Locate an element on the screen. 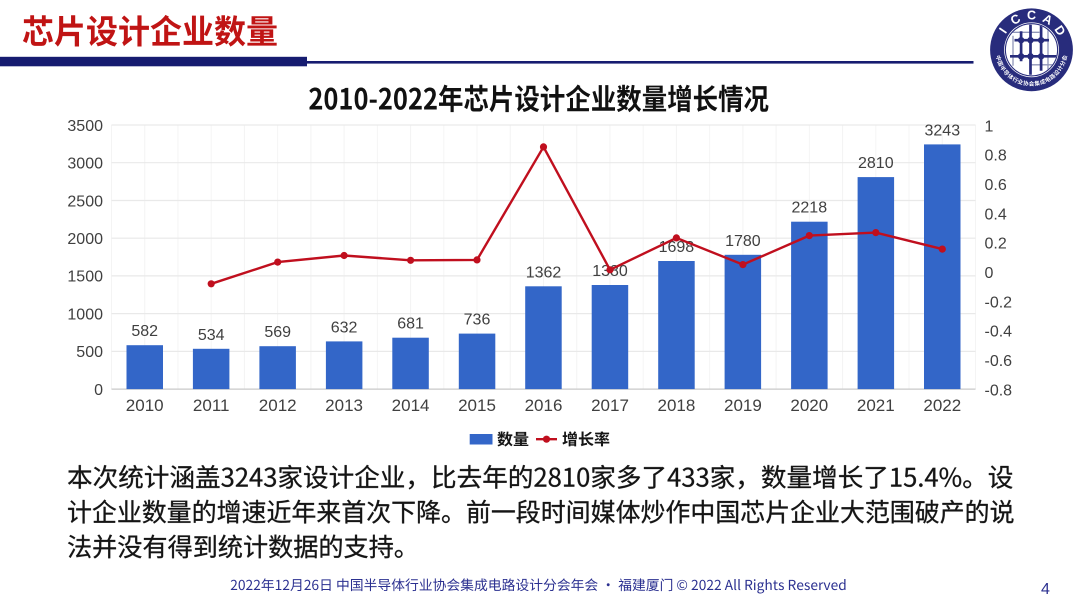  svg-text: -0.8 is located at coordinates (999, 390).